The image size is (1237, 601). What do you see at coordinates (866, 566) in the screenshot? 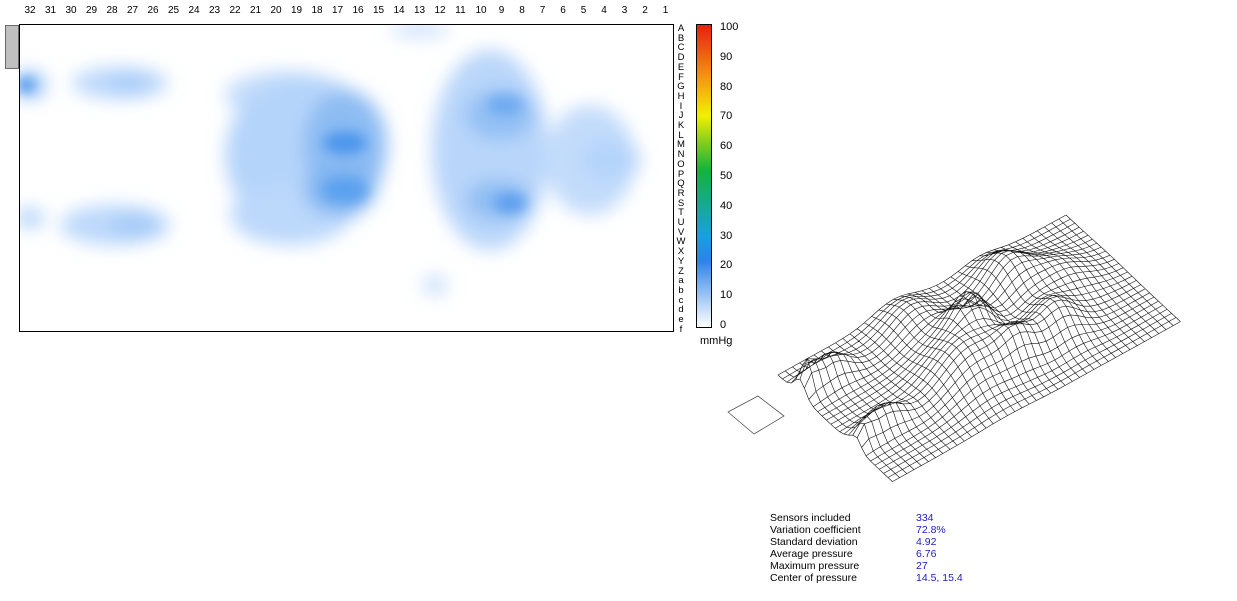
I see `stat-row: Maximum pressure 27` at bounding box center [866, 566].